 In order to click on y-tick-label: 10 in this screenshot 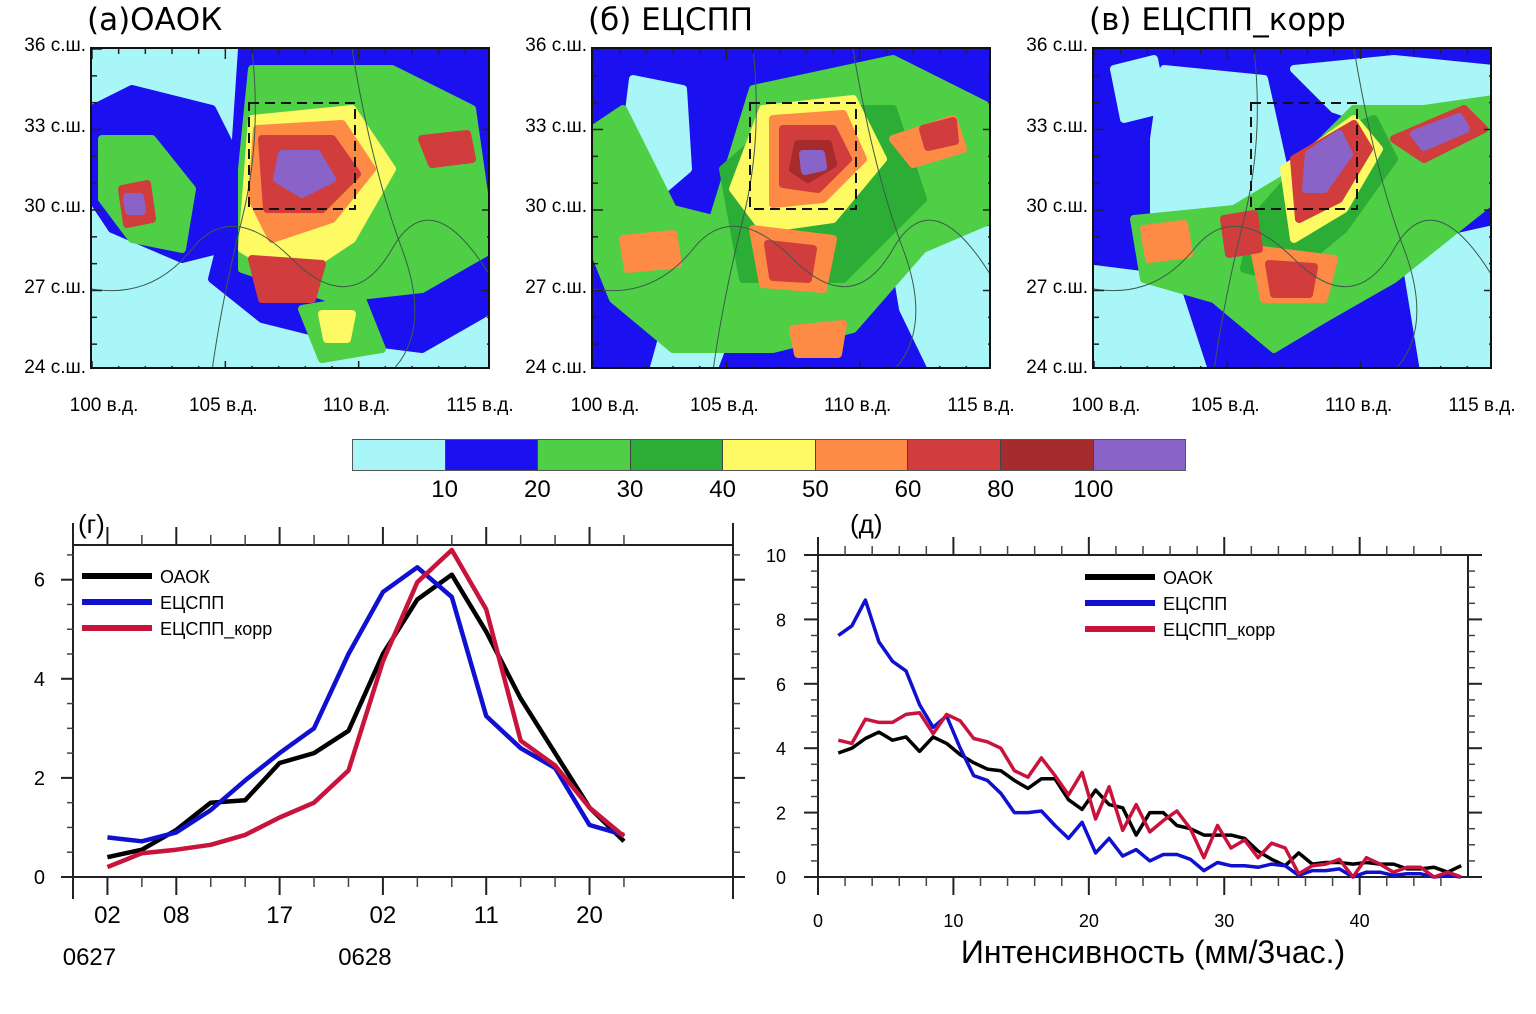, I will do `click(776, 556)`.